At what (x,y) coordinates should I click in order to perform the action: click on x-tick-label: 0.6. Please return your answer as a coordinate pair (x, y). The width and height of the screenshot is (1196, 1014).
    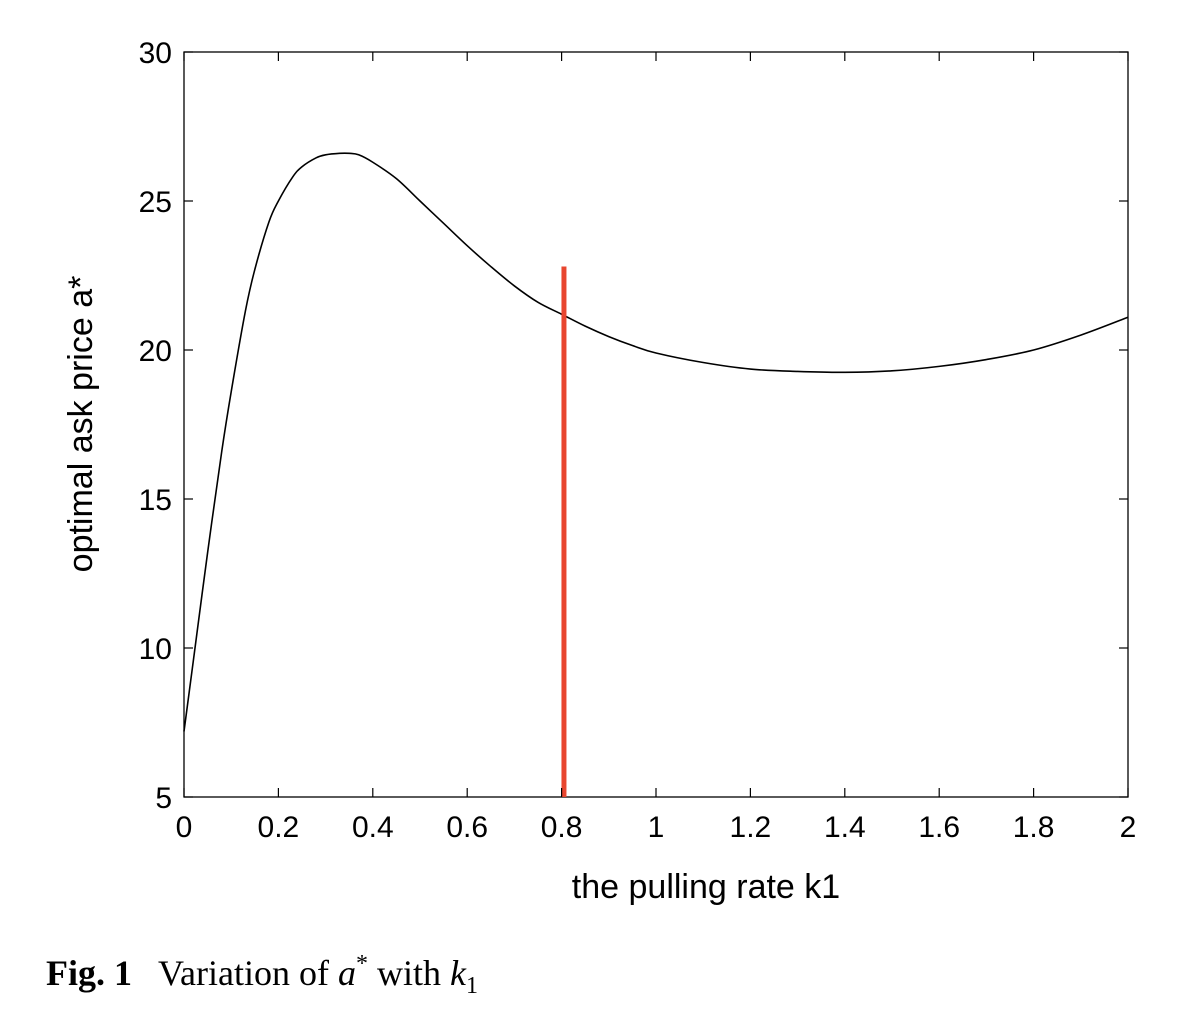
    Looking at the image, I should click on (467, 827).